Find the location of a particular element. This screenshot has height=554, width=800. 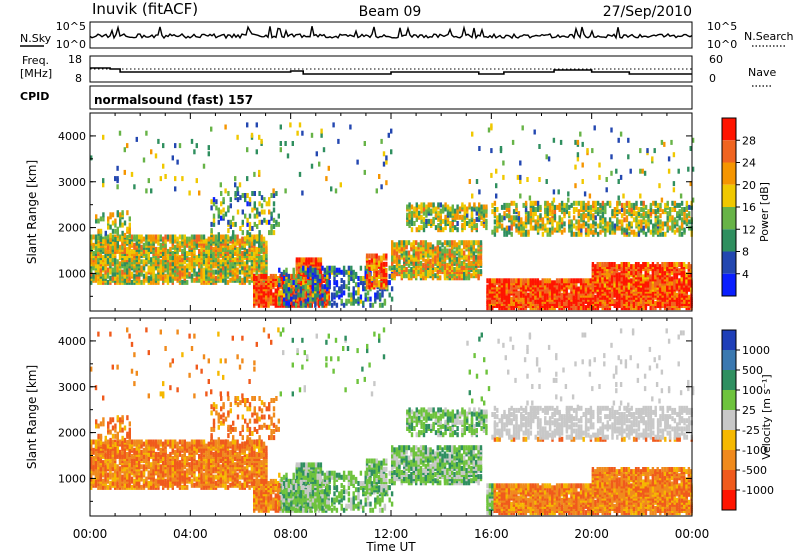

nsearch-tick-top: 10^5 is located at coordinates (722, 26).